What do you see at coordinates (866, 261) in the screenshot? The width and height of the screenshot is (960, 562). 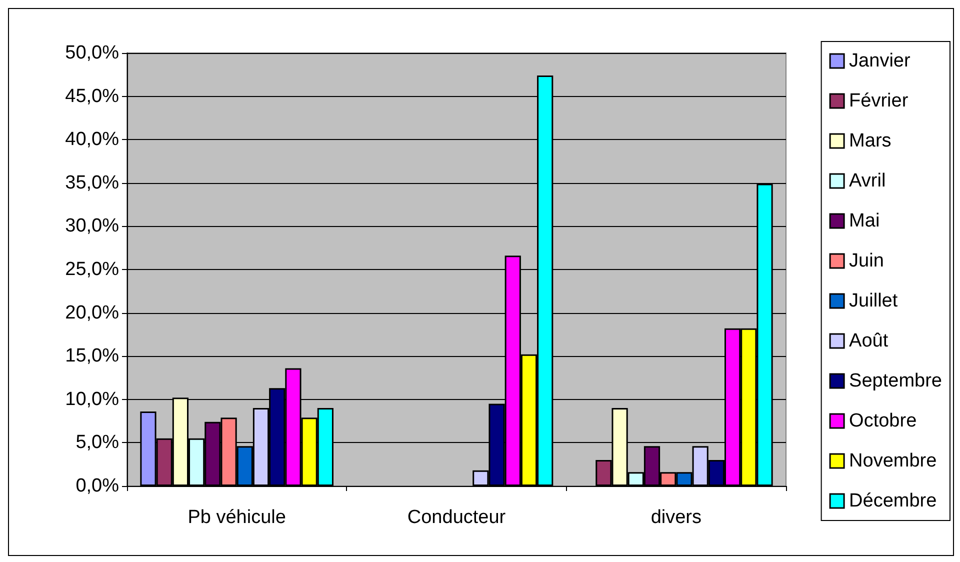 I see `legend-label: Juin` at bounding box center [866, 261].